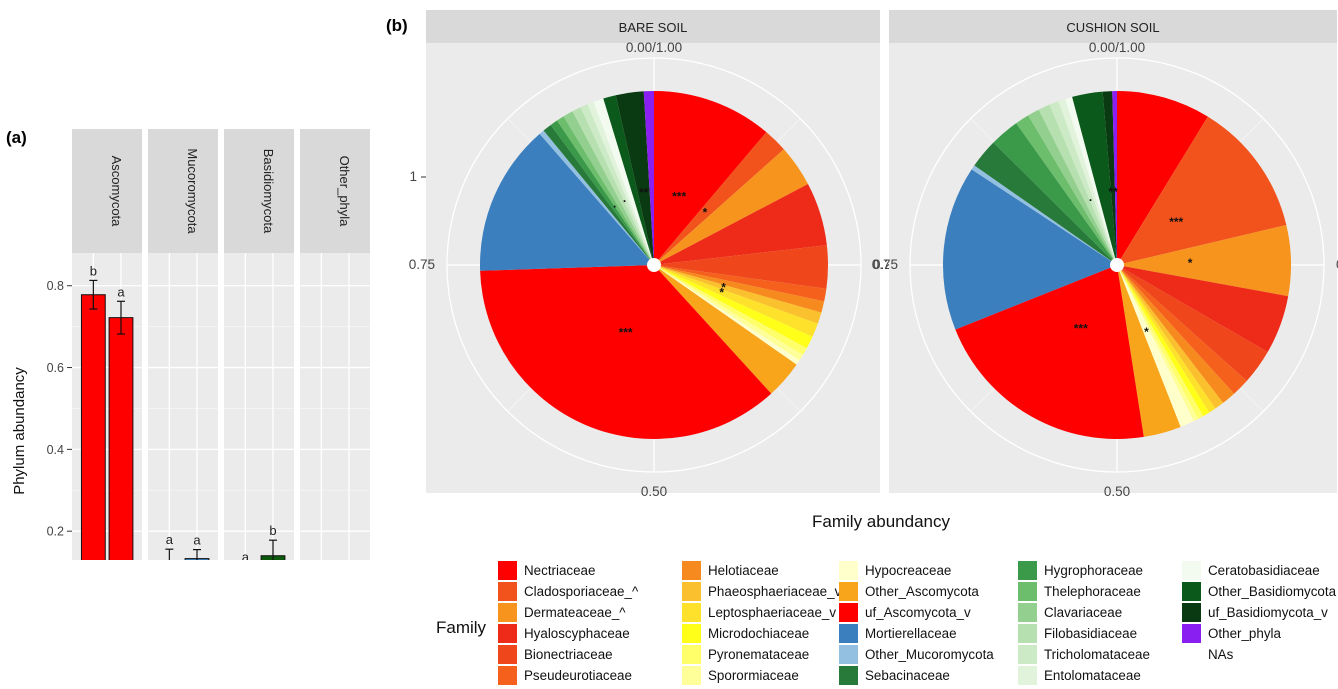  I want to click on legend-label: NAs, so click(1221, 654).